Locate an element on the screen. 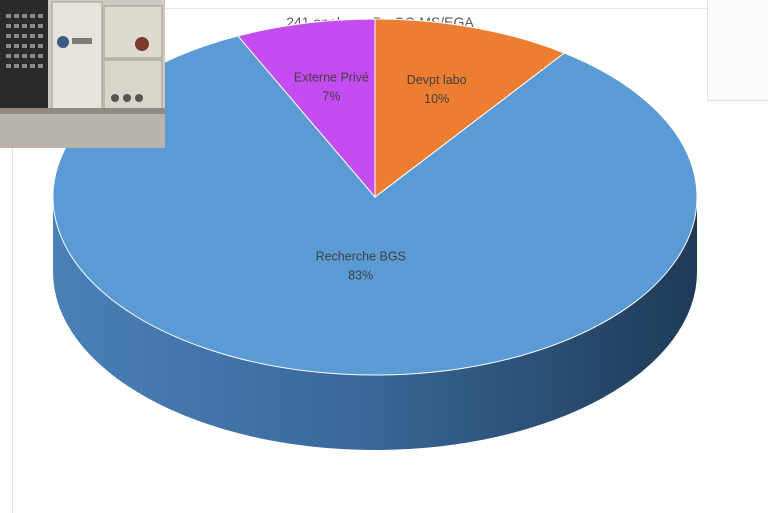 The width and height of the screenshot is (768, 513). slice-recherche-bgs-label: Recherche BGS is located at coordinates (361, 256).